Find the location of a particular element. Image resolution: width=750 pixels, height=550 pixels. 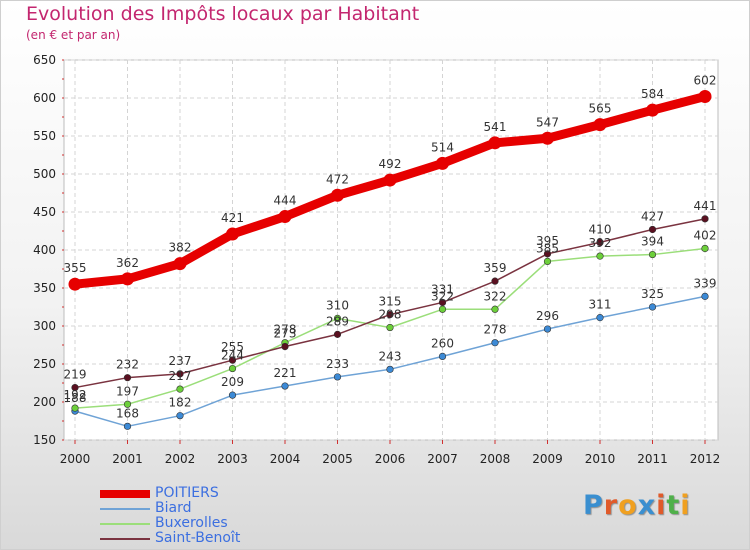

data-label: 310 is located at coordinates (337, 305).